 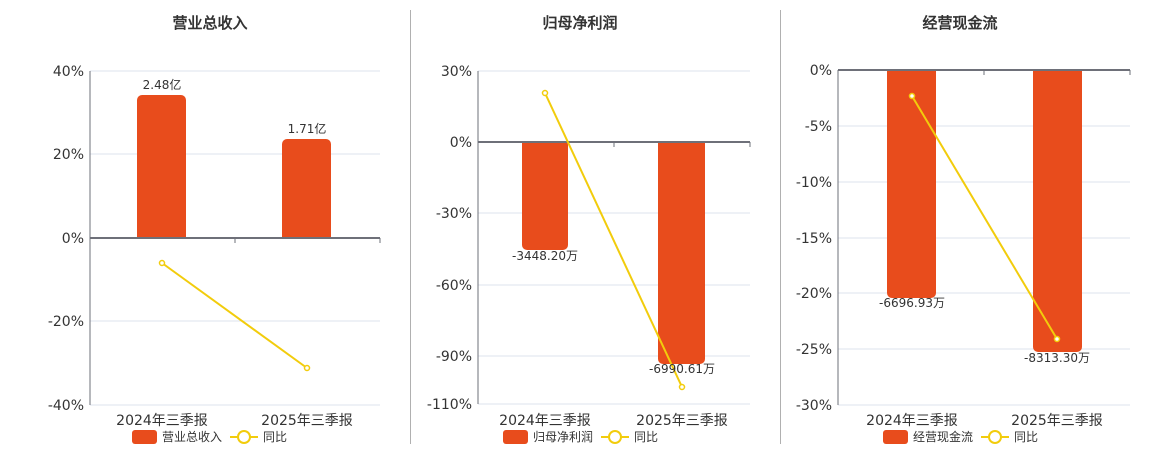 What do you see at coordinates (162, 84) in the screenshot?
I see `bar-value-label: 2.48亿` at bounding box center [162, 84].